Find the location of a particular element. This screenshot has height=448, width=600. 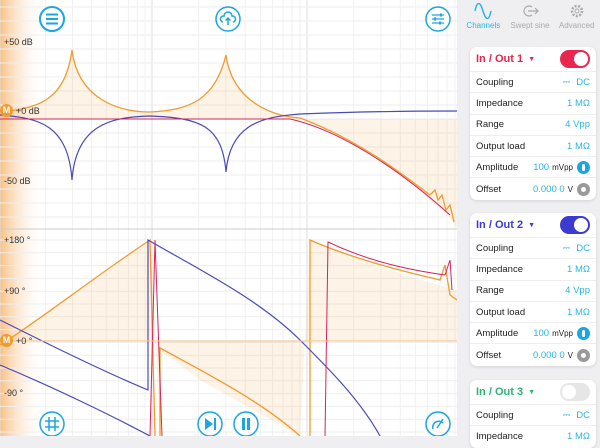

tab-channels: Channels is located at coordinates (483, 18).